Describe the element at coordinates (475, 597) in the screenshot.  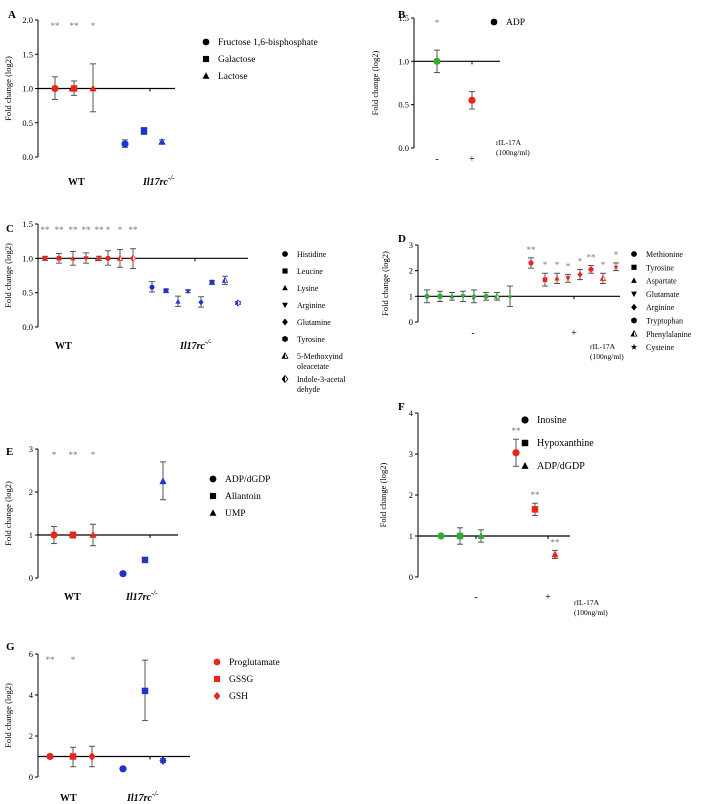
I see `x-tick-label: -` at that location.